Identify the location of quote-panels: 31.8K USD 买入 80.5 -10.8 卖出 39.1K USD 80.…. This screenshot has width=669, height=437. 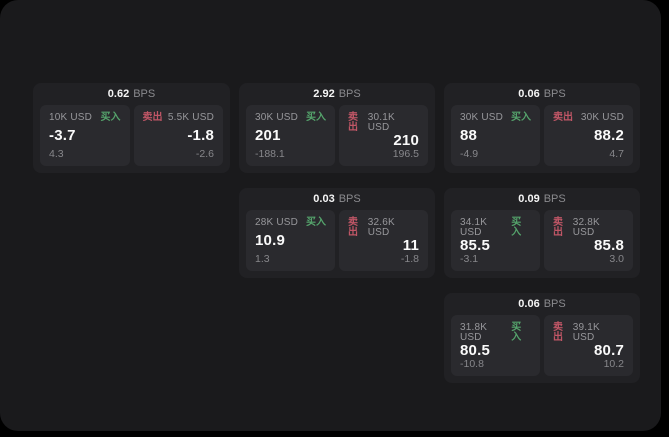
(542, 345).